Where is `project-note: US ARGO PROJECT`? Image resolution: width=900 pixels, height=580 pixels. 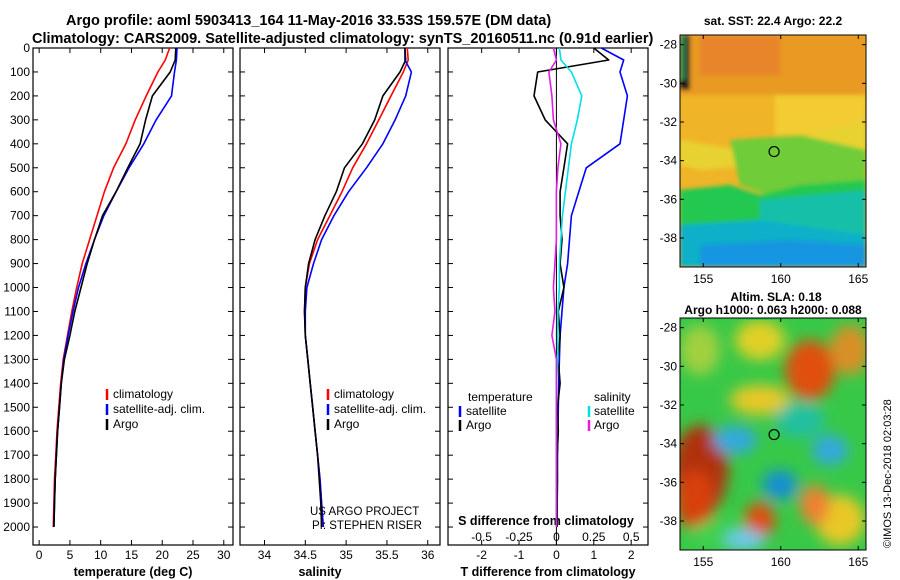
project-note: US ARGO PROJECT is located at coordinates (364, 512).